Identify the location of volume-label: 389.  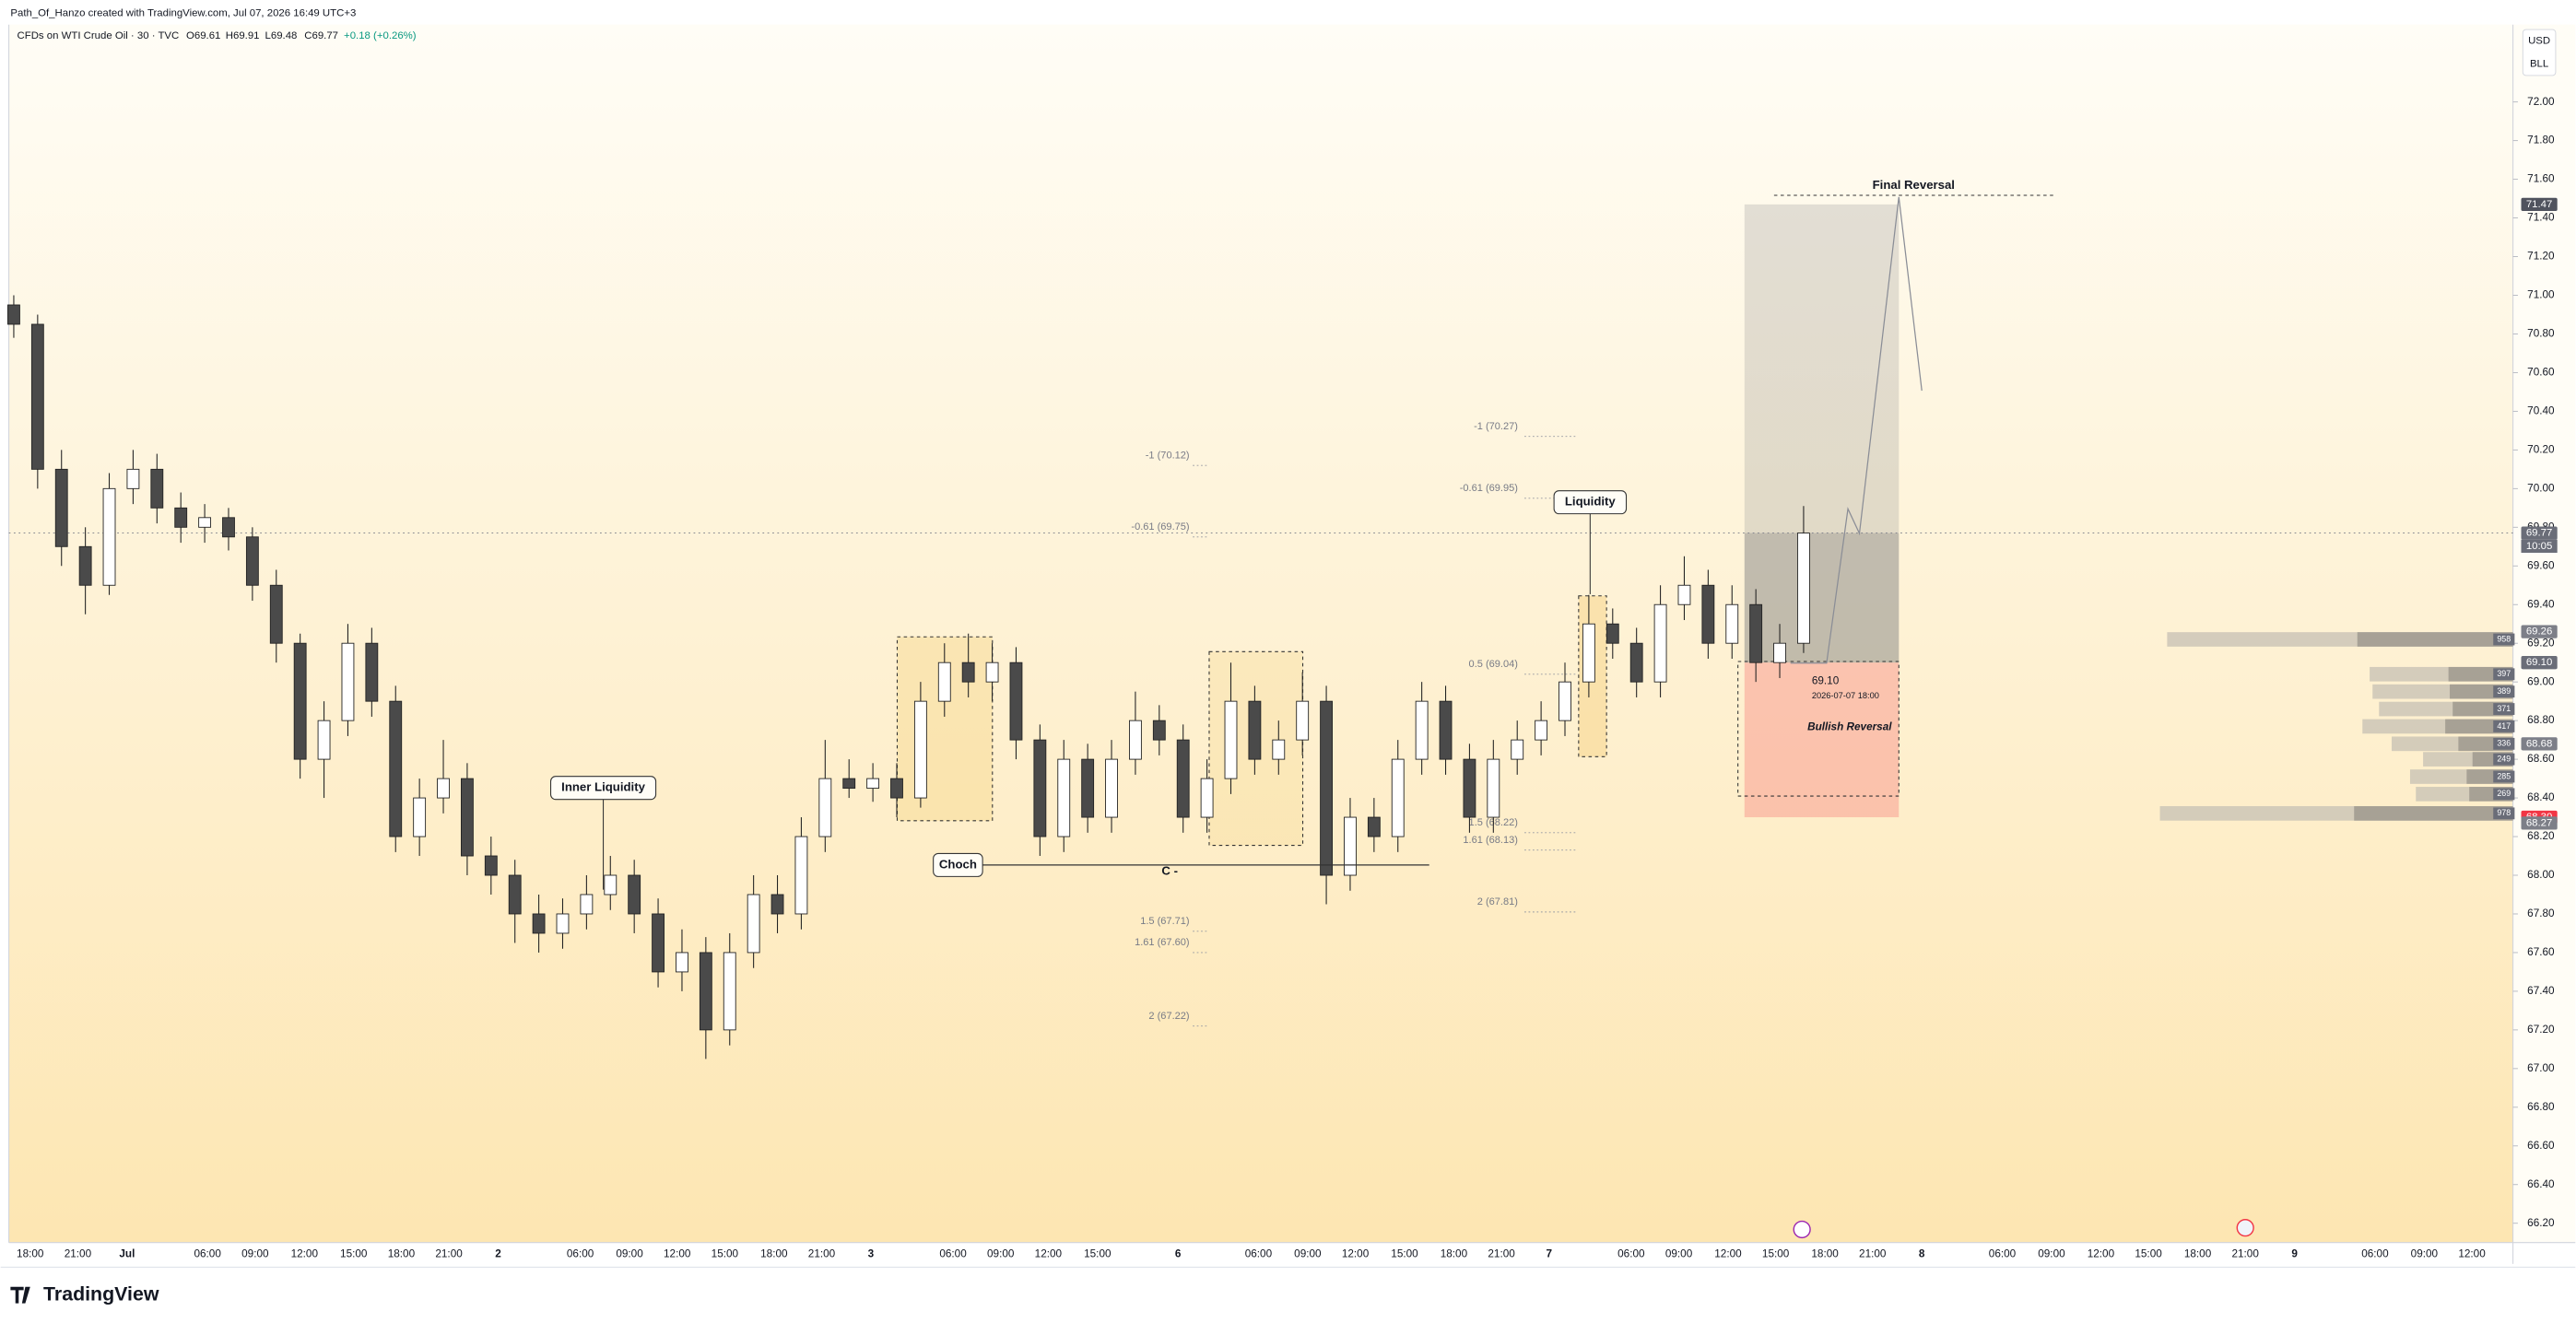
(2504, 691).